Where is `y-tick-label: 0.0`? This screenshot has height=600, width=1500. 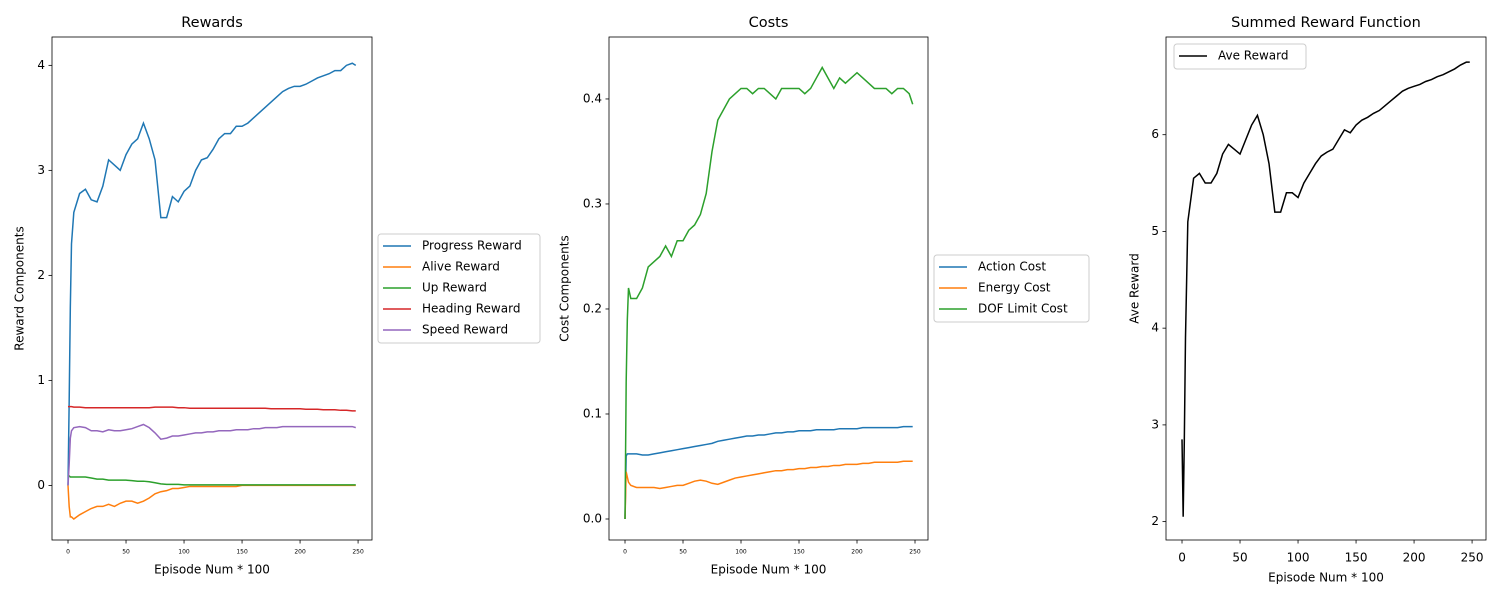 y-tick-label: 0.0 is located at coordinates (592, 518).